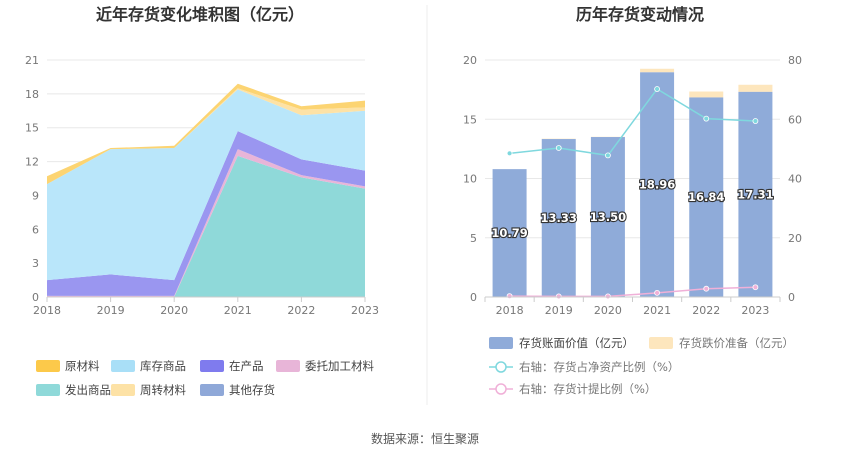 The width and height of the screenshot is (850, 459). What do you see at coordinates (755, 310) in the screenshot?
I see `right-x-tick-label: 2023` at bounding box center [755, 310].